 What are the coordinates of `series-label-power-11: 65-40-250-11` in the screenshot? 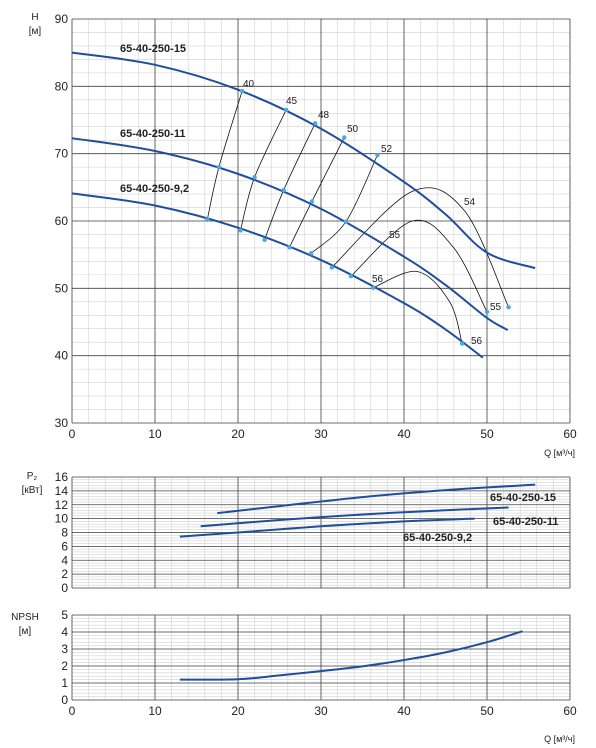 It's located at (525, 522).